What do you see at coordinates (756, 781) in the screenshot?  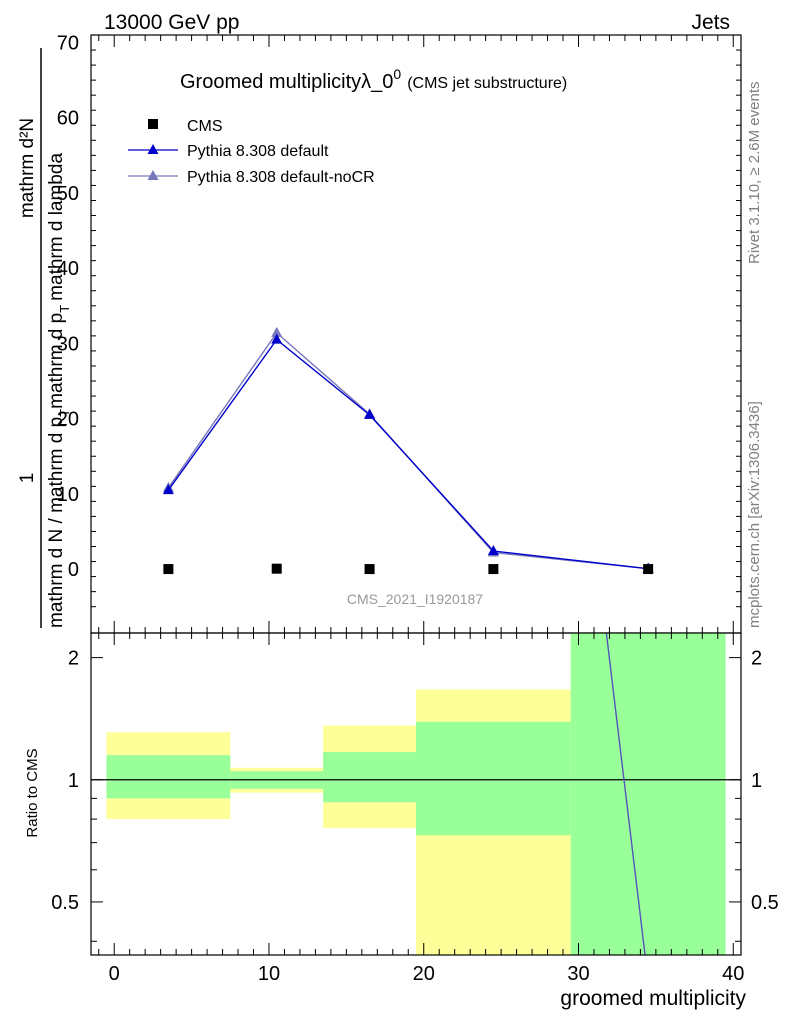 I see `ratio-ytick-label-right: 1` at bounding box center [756, 781].